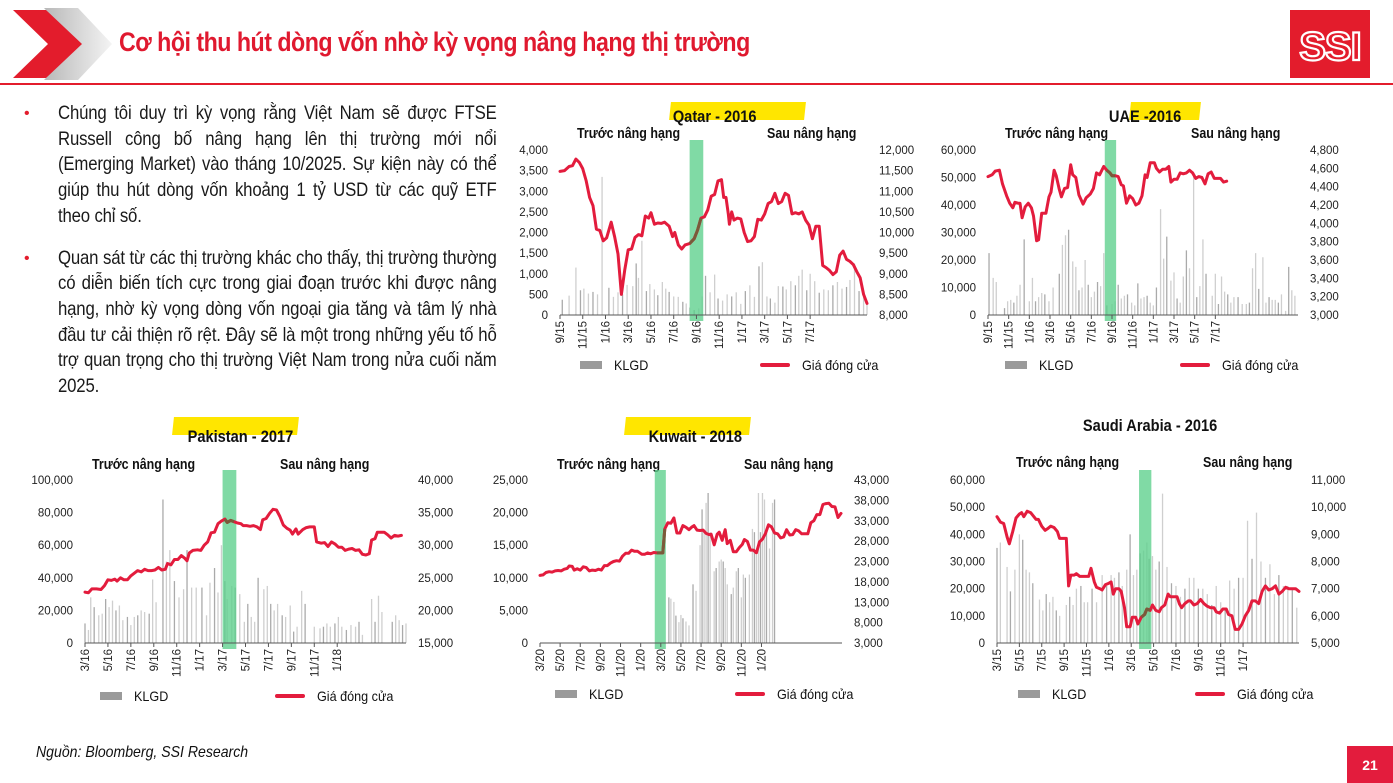  I want to click on x-tick-label: 11/17, so click(315, 663).